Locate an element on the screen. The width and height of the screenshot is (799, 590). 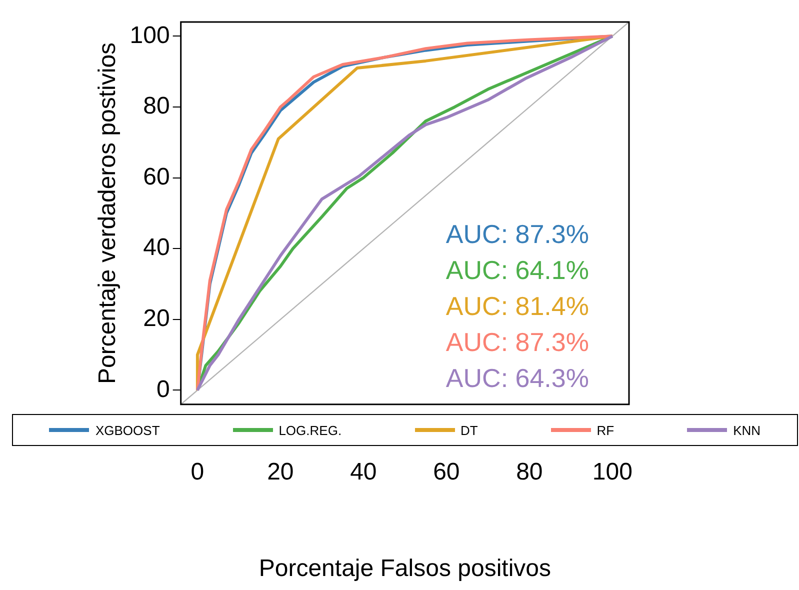
annotation: AUC: 64.3% is located at coordinates (517, 378).